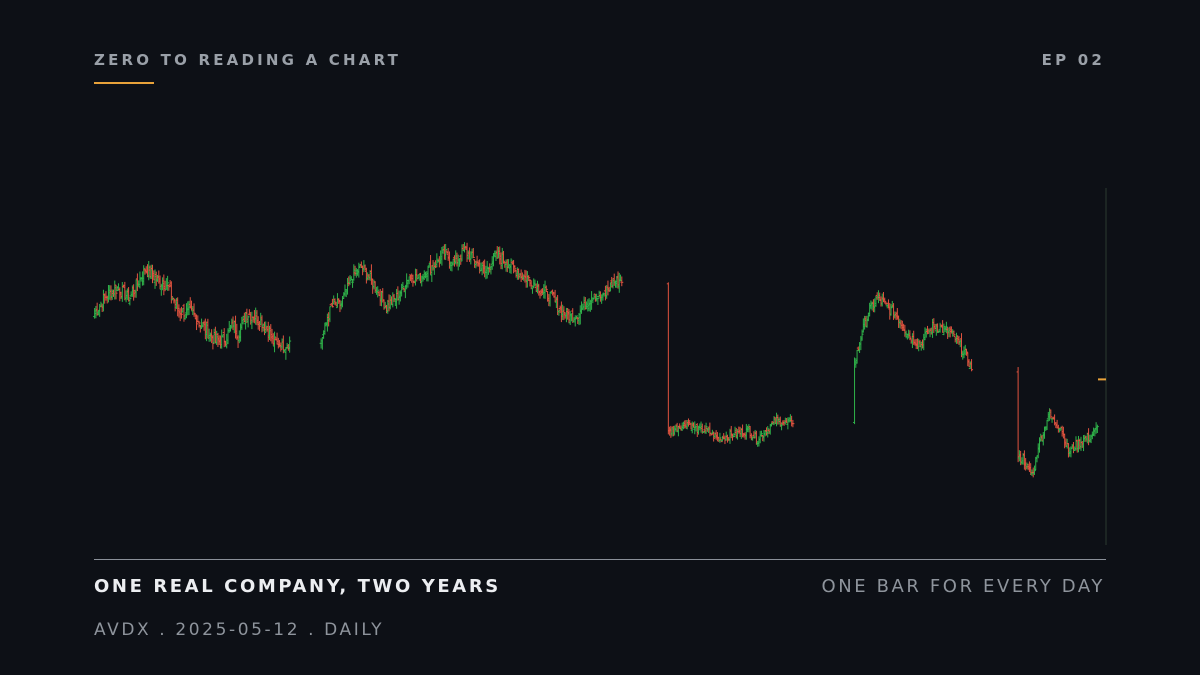 This screenshot has height=675, width=1200. What do you see at coordinates (239, 630) in the screenshot?
I see `ticker-meta: AVDX . 2025-05-12 . DAILY` at bounding box center [239, 630].